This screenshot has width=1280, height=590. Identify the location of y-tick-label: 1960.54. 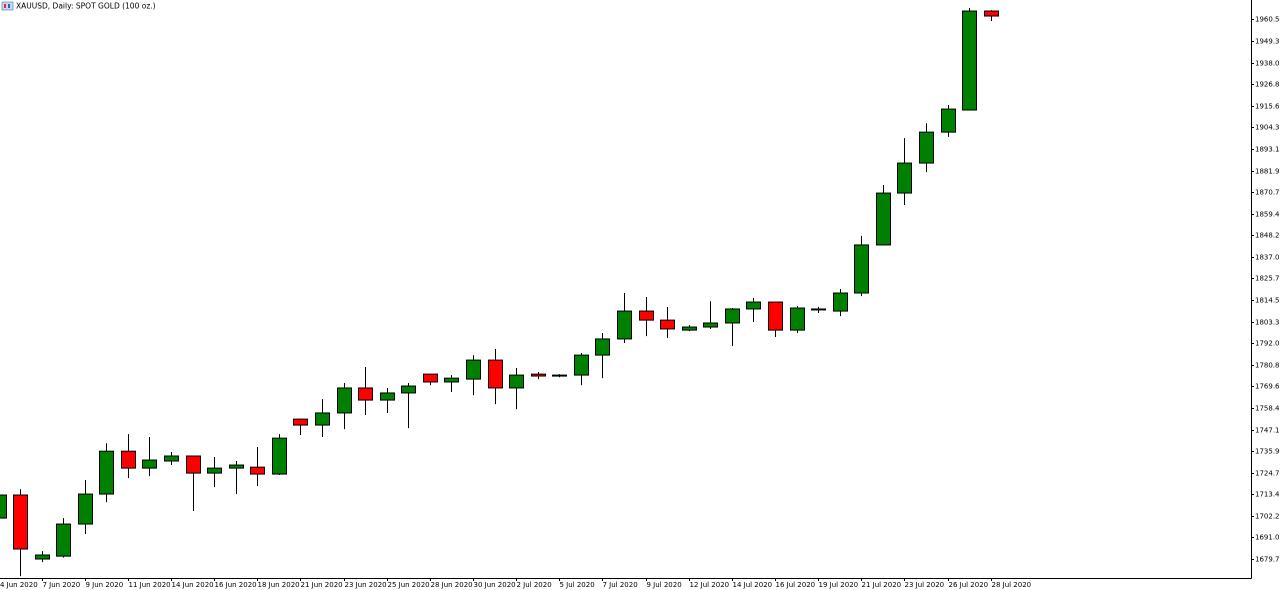
(1267, 20).